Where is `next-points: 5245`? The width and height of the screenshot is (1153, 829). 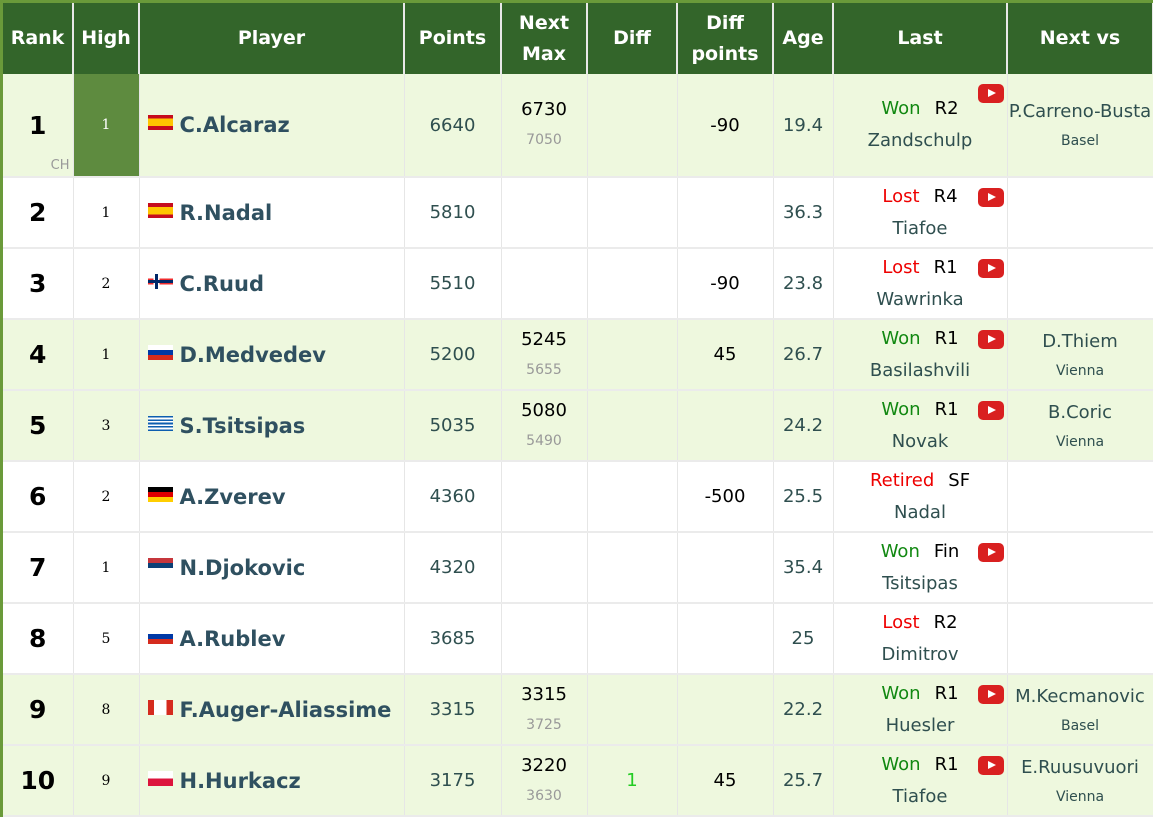
next-points: 5245 is located at coordinates (544, 339).